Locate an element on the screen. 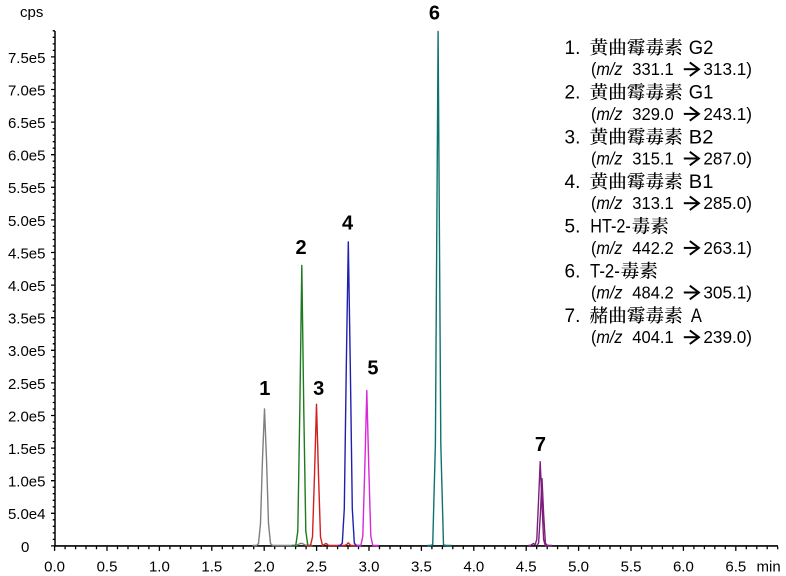 This screenshot has width=786, height=576. svg-text: 2. is located at coordinates (573, 93).